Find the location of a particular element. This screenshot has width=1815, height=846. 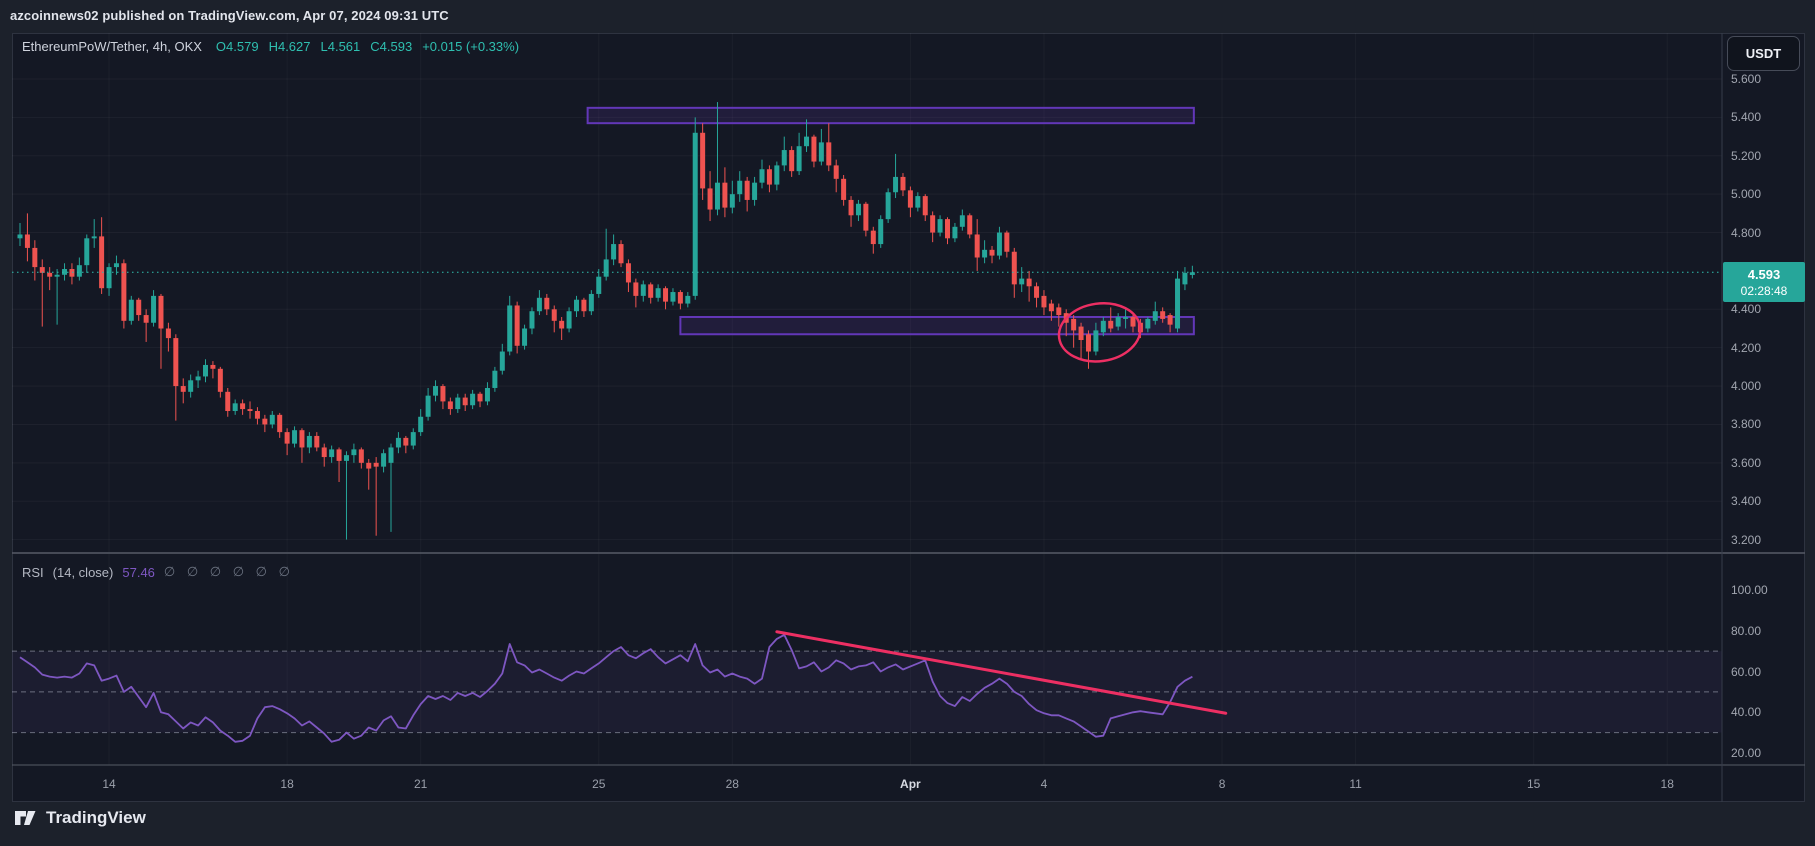

rsi-params: (14, close) is located at coordinates (83, 572).